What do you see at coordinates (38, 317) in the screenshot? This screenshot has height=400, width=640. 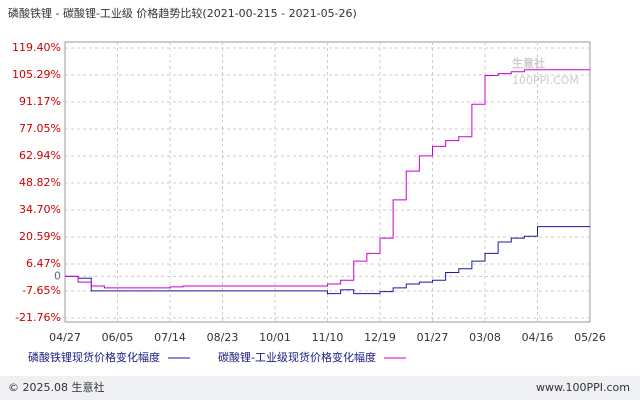 I see `y-tick-label: -21.76%` at bounding box center [38, 317].